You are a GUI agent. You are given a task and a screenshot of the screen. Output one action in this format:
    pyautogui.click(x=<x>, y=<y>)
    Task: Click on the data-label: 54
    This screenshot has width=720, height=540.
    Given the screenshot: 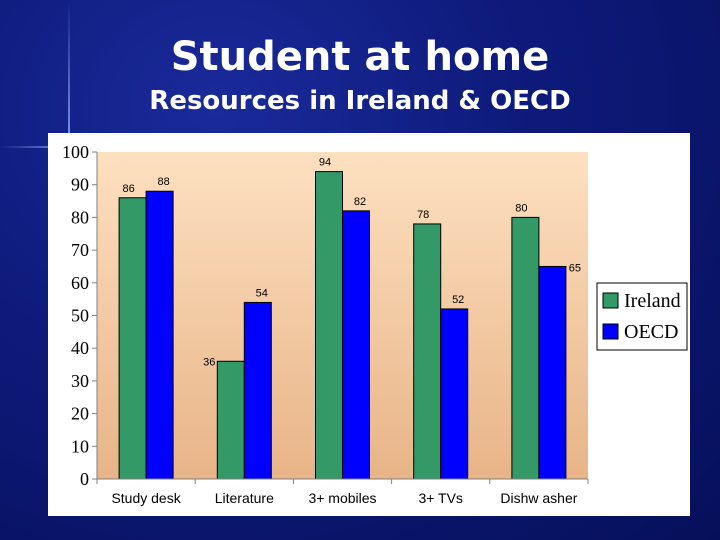 What is the action you would take?
    pyautogui.click(x=262, y=293)
    